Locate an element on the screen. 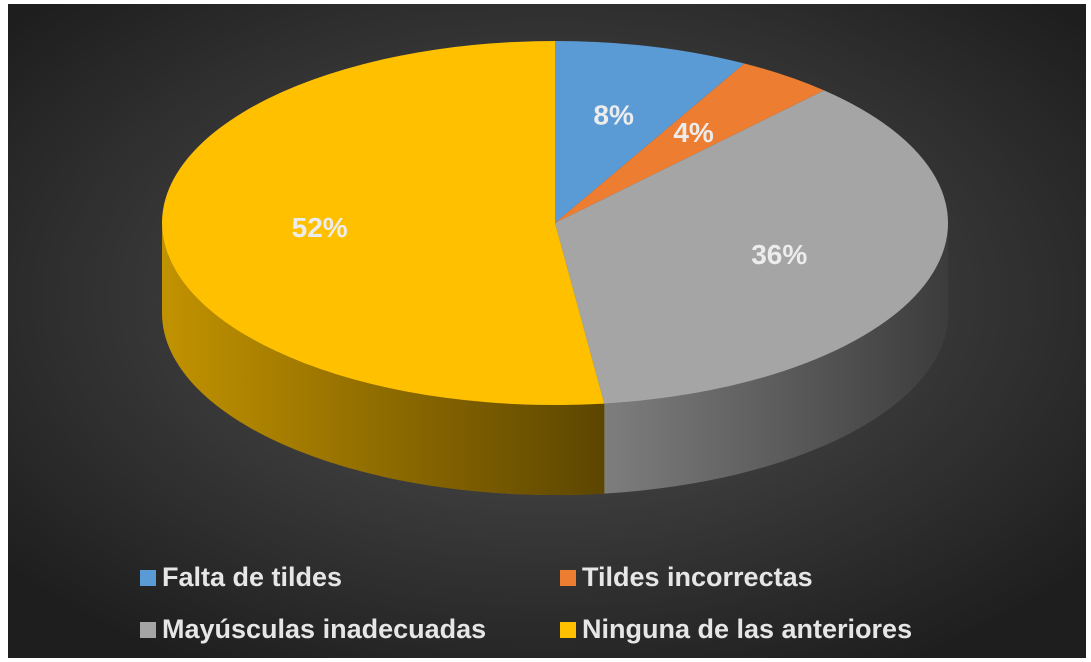 This screenshot has height=662, width=1091. pie-side-shade is located at coordinates (776, 358).